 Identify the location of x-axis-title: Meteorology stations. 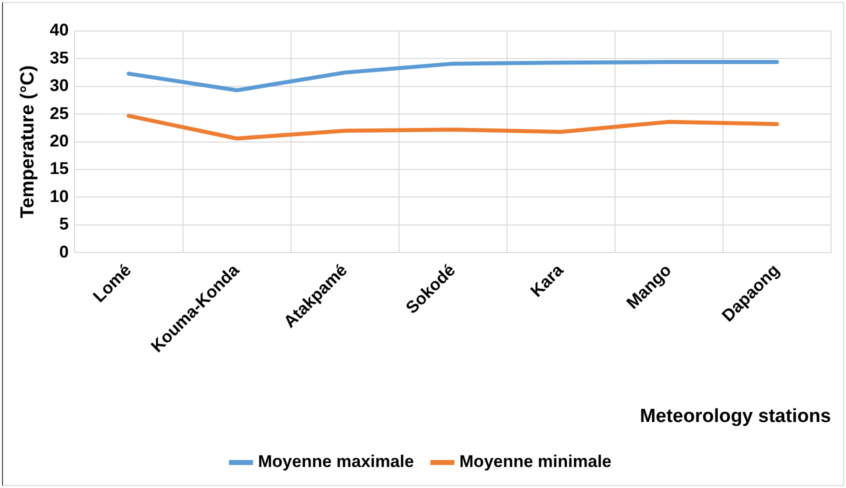
(735, 416).